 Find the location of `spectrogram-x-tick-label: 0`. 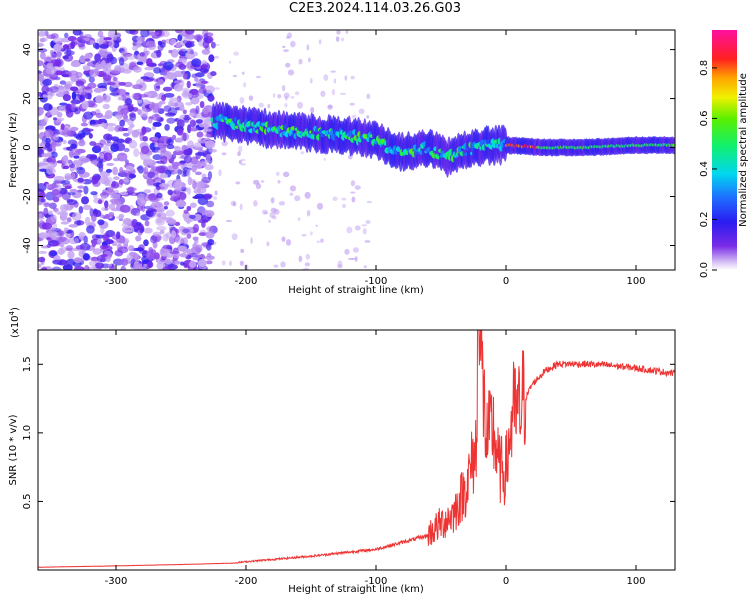

spectrogram-x-tick-label: 0 is located at coordinates (506, 281).